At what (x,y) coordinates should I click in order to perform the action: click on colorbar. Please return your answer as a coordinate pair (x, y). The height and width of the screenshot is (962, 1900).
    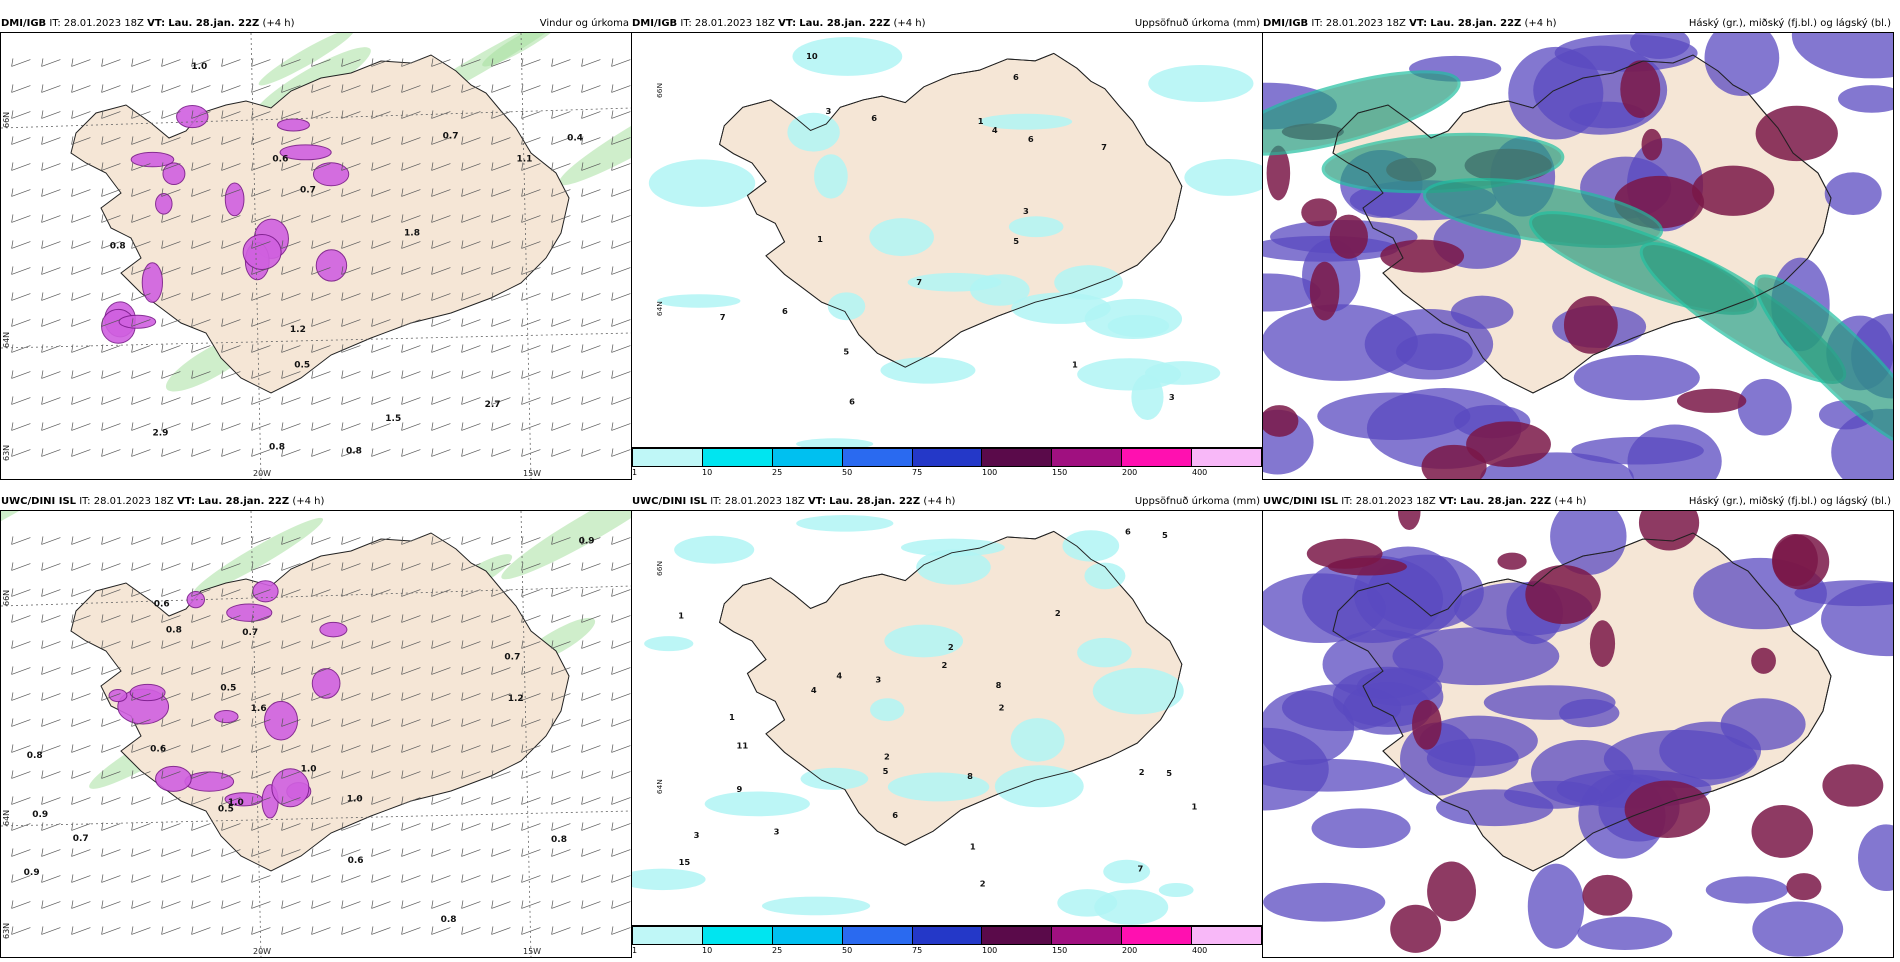
    Looking at the image, I should click on (947, 457).